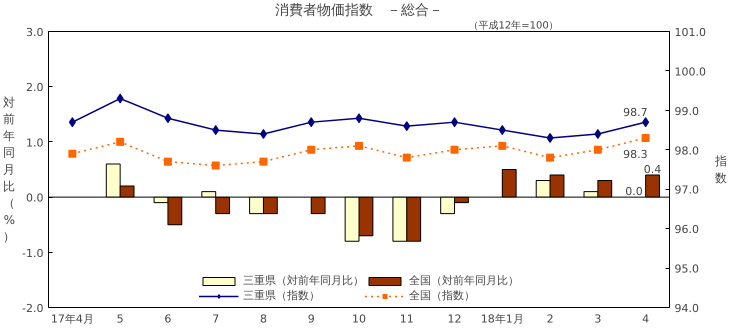 The height and width of the screenshot is (328, 729). I want to click on x-tick-label: 9, so click(311, 319).